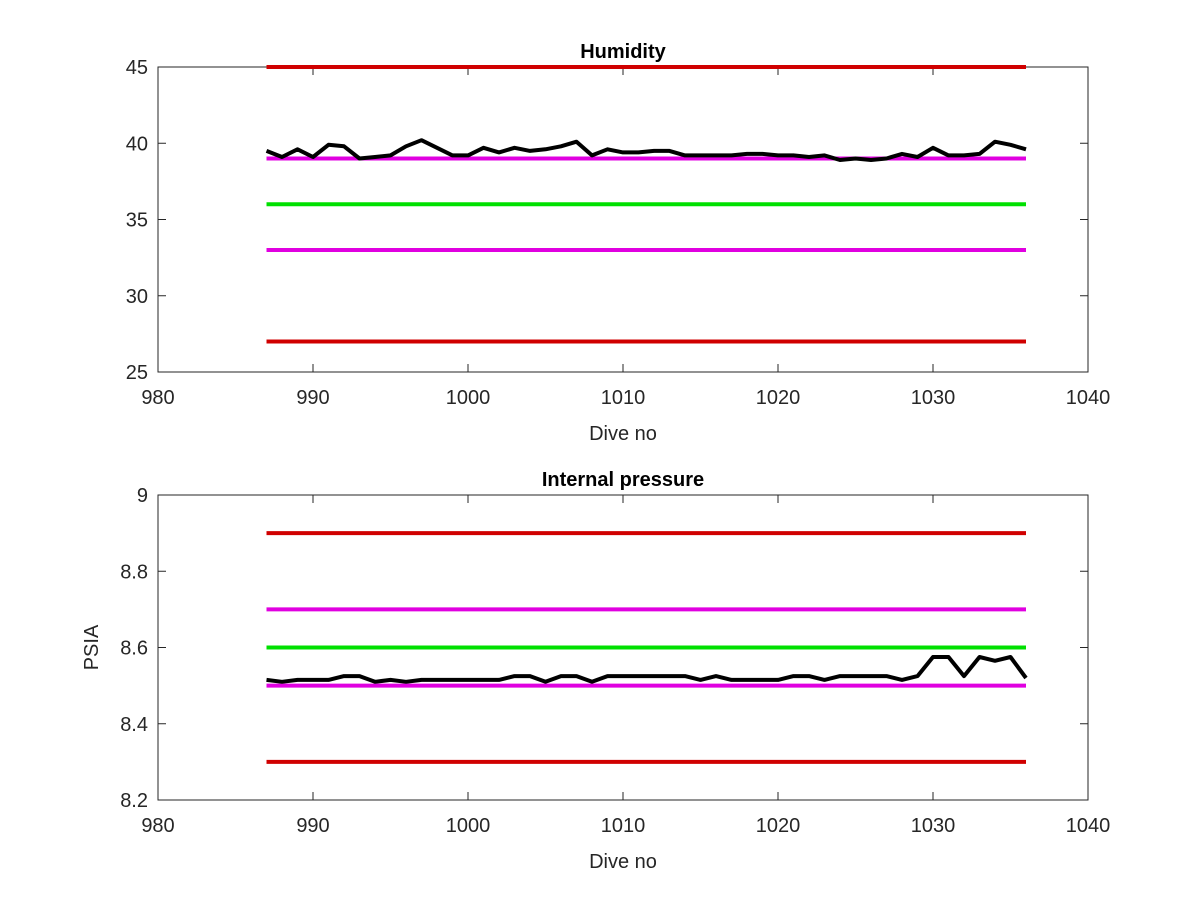 The height and width of the screenshot is (900, 1200). Describe the element at coordinates (137, 68) in the screenshot. I see `y-tick-label: 45` at that location.